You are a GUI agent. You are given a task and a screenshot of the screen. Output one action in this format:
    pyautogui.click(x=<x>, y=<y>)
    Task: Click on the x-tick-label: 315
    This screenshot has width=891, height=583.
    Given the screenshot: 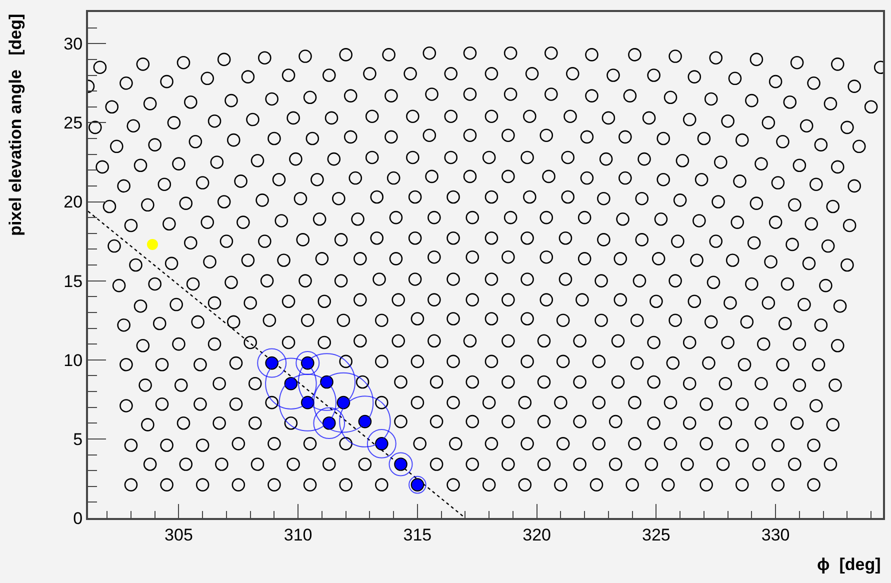 What is the action you would take?
    pyautogui.click(x=417, y=534)
    